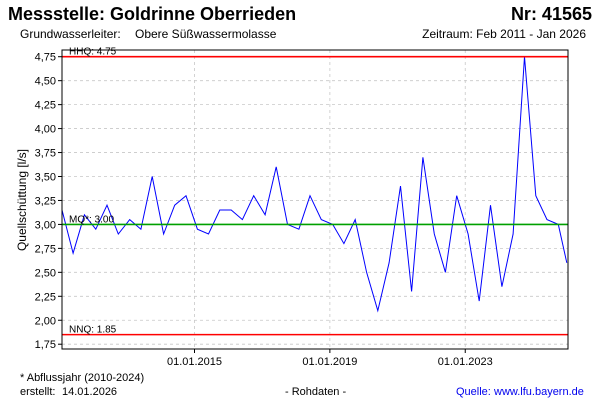 The image size is (600, 400). I want to click on y-tick-label: 4,00, so click(45, 130).